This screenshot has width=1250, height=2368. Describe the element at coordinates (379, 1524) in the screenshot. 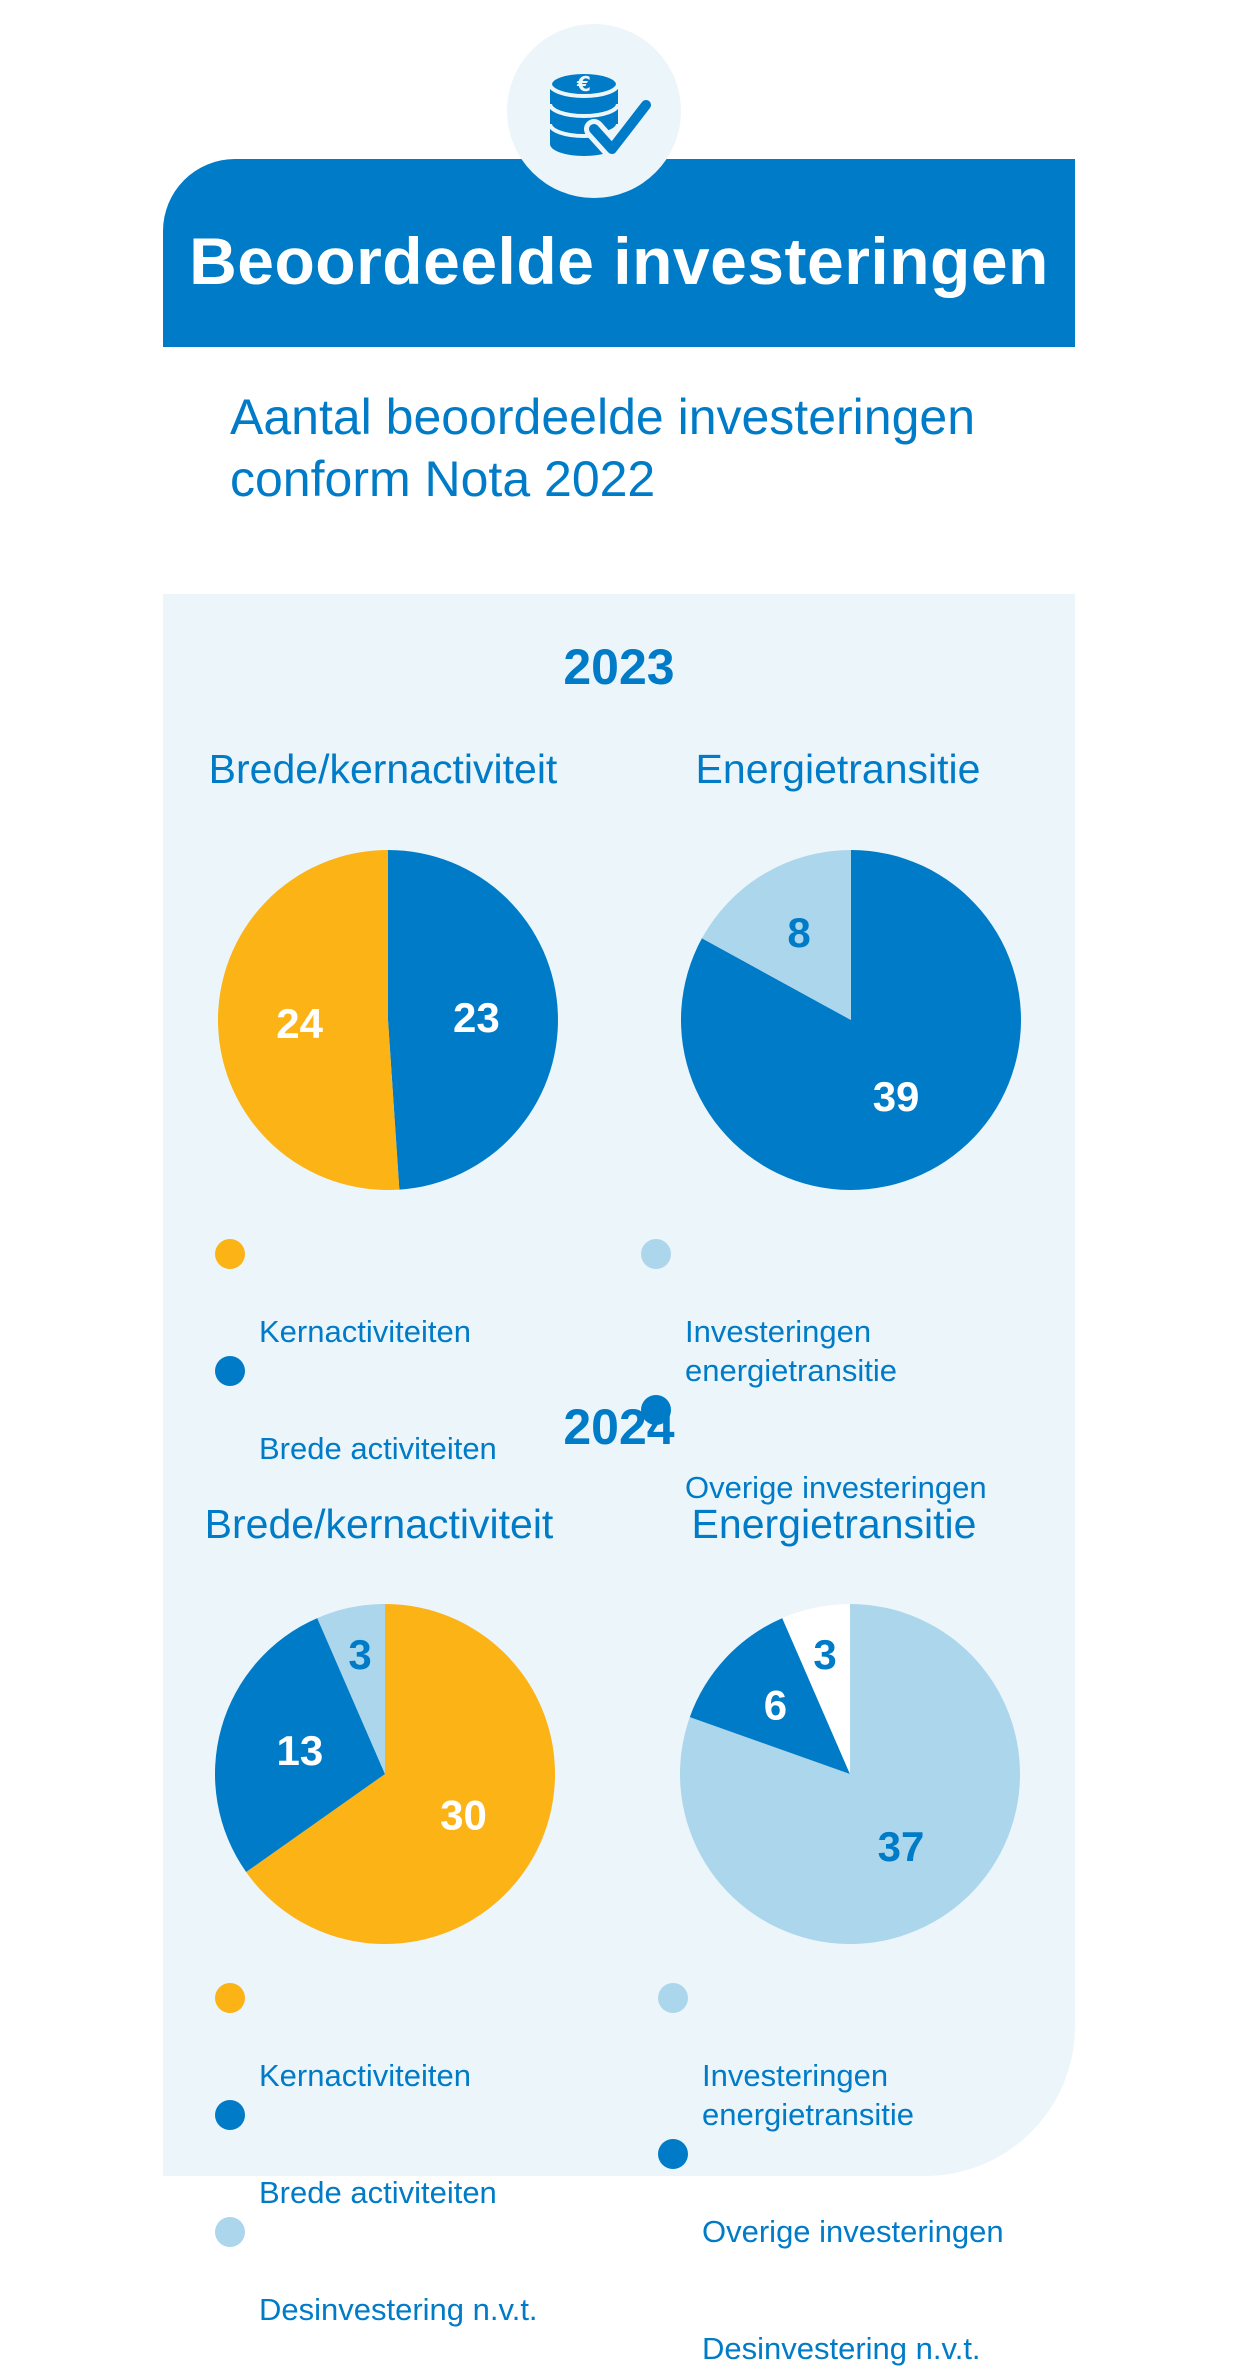

I see `chart-title-2024-left: Brede/kernactiviteit` at that location.